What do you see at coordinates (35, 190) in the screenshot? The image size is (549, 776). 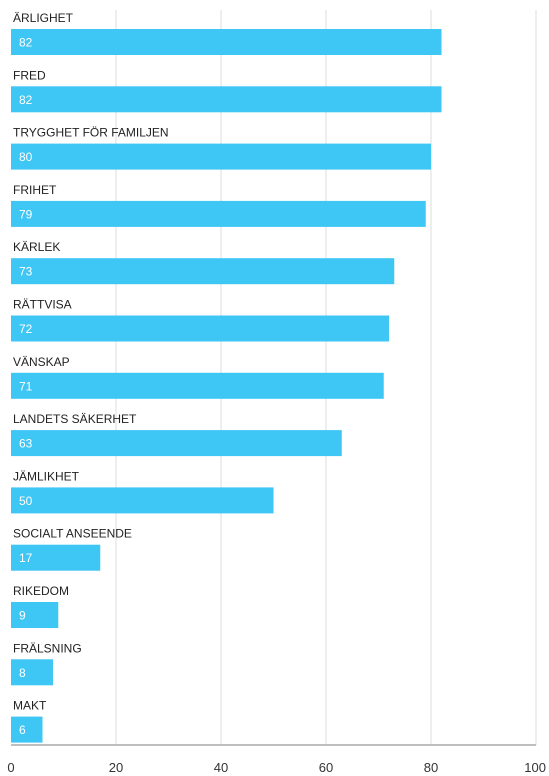 I see `category-label: FRIHET` at bounding box center [35, 190].